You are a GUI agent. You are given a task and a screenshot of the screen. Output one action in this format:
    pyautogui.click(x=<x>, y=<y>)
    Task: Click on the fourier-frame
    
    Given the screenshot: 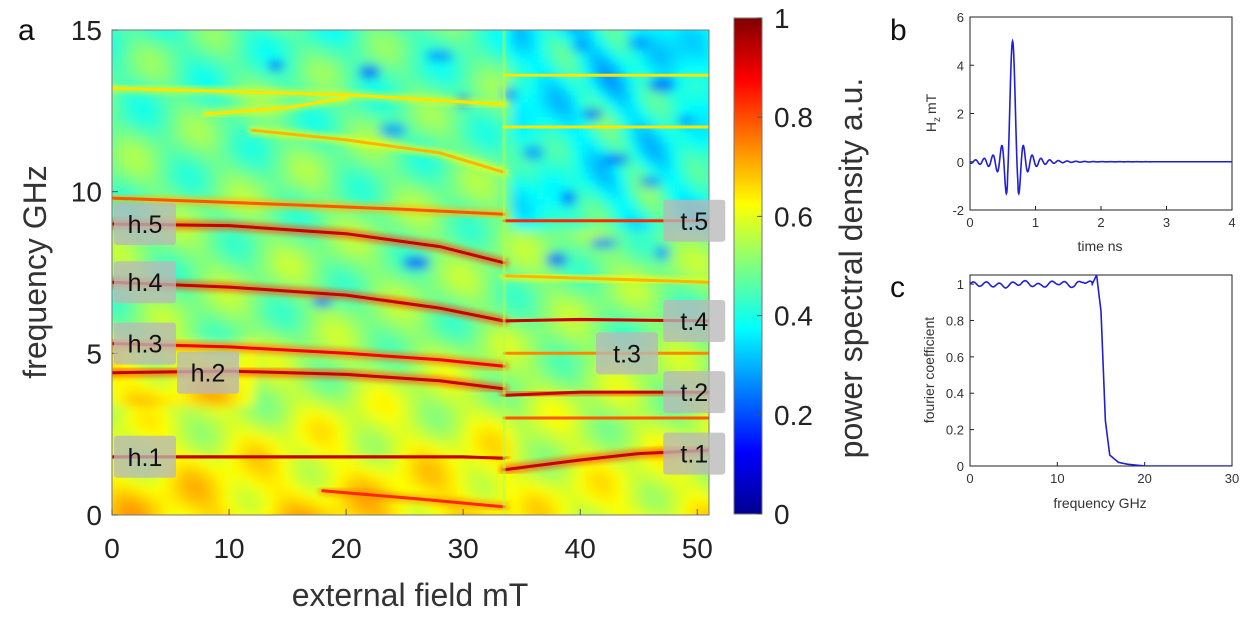 What is the action you would take?
    pyautogui.click(x=1101, y=370)
    